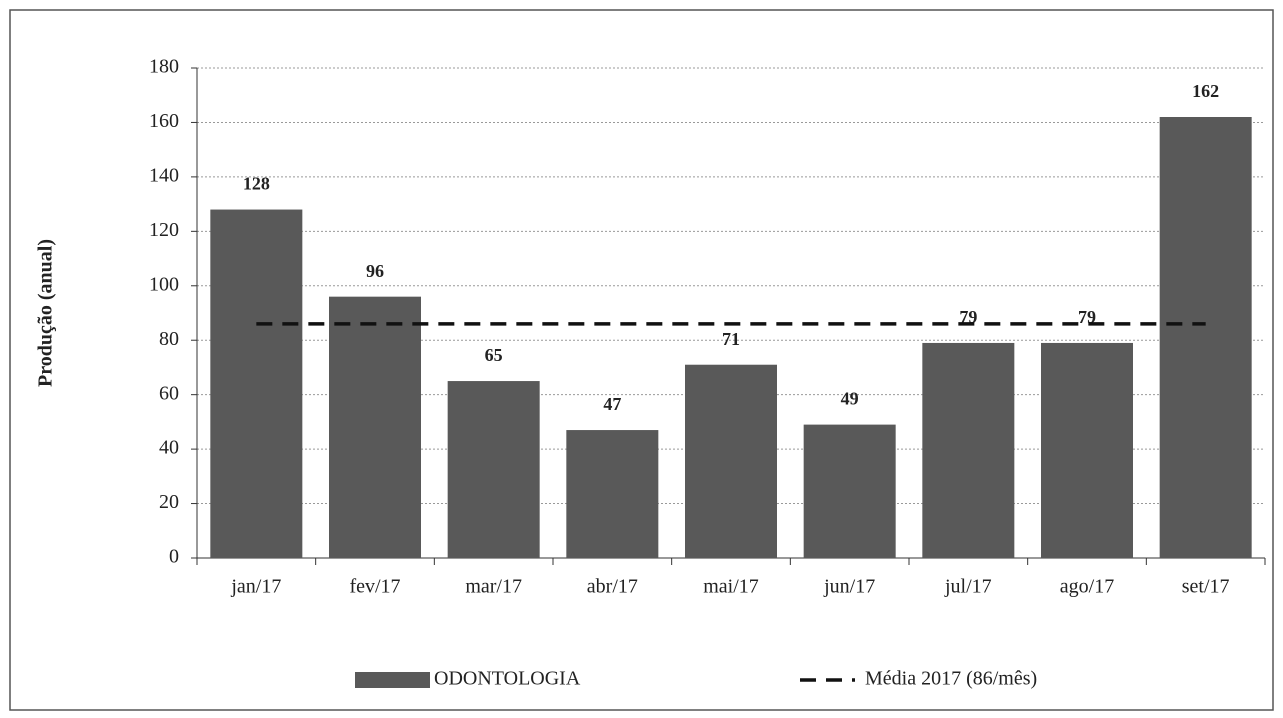 This screenshot has height=718, width=1283. Describe the element at coordinates (507, 679) in the screenshot. I see `legend-label: ODONTOLOGIA` at that location.